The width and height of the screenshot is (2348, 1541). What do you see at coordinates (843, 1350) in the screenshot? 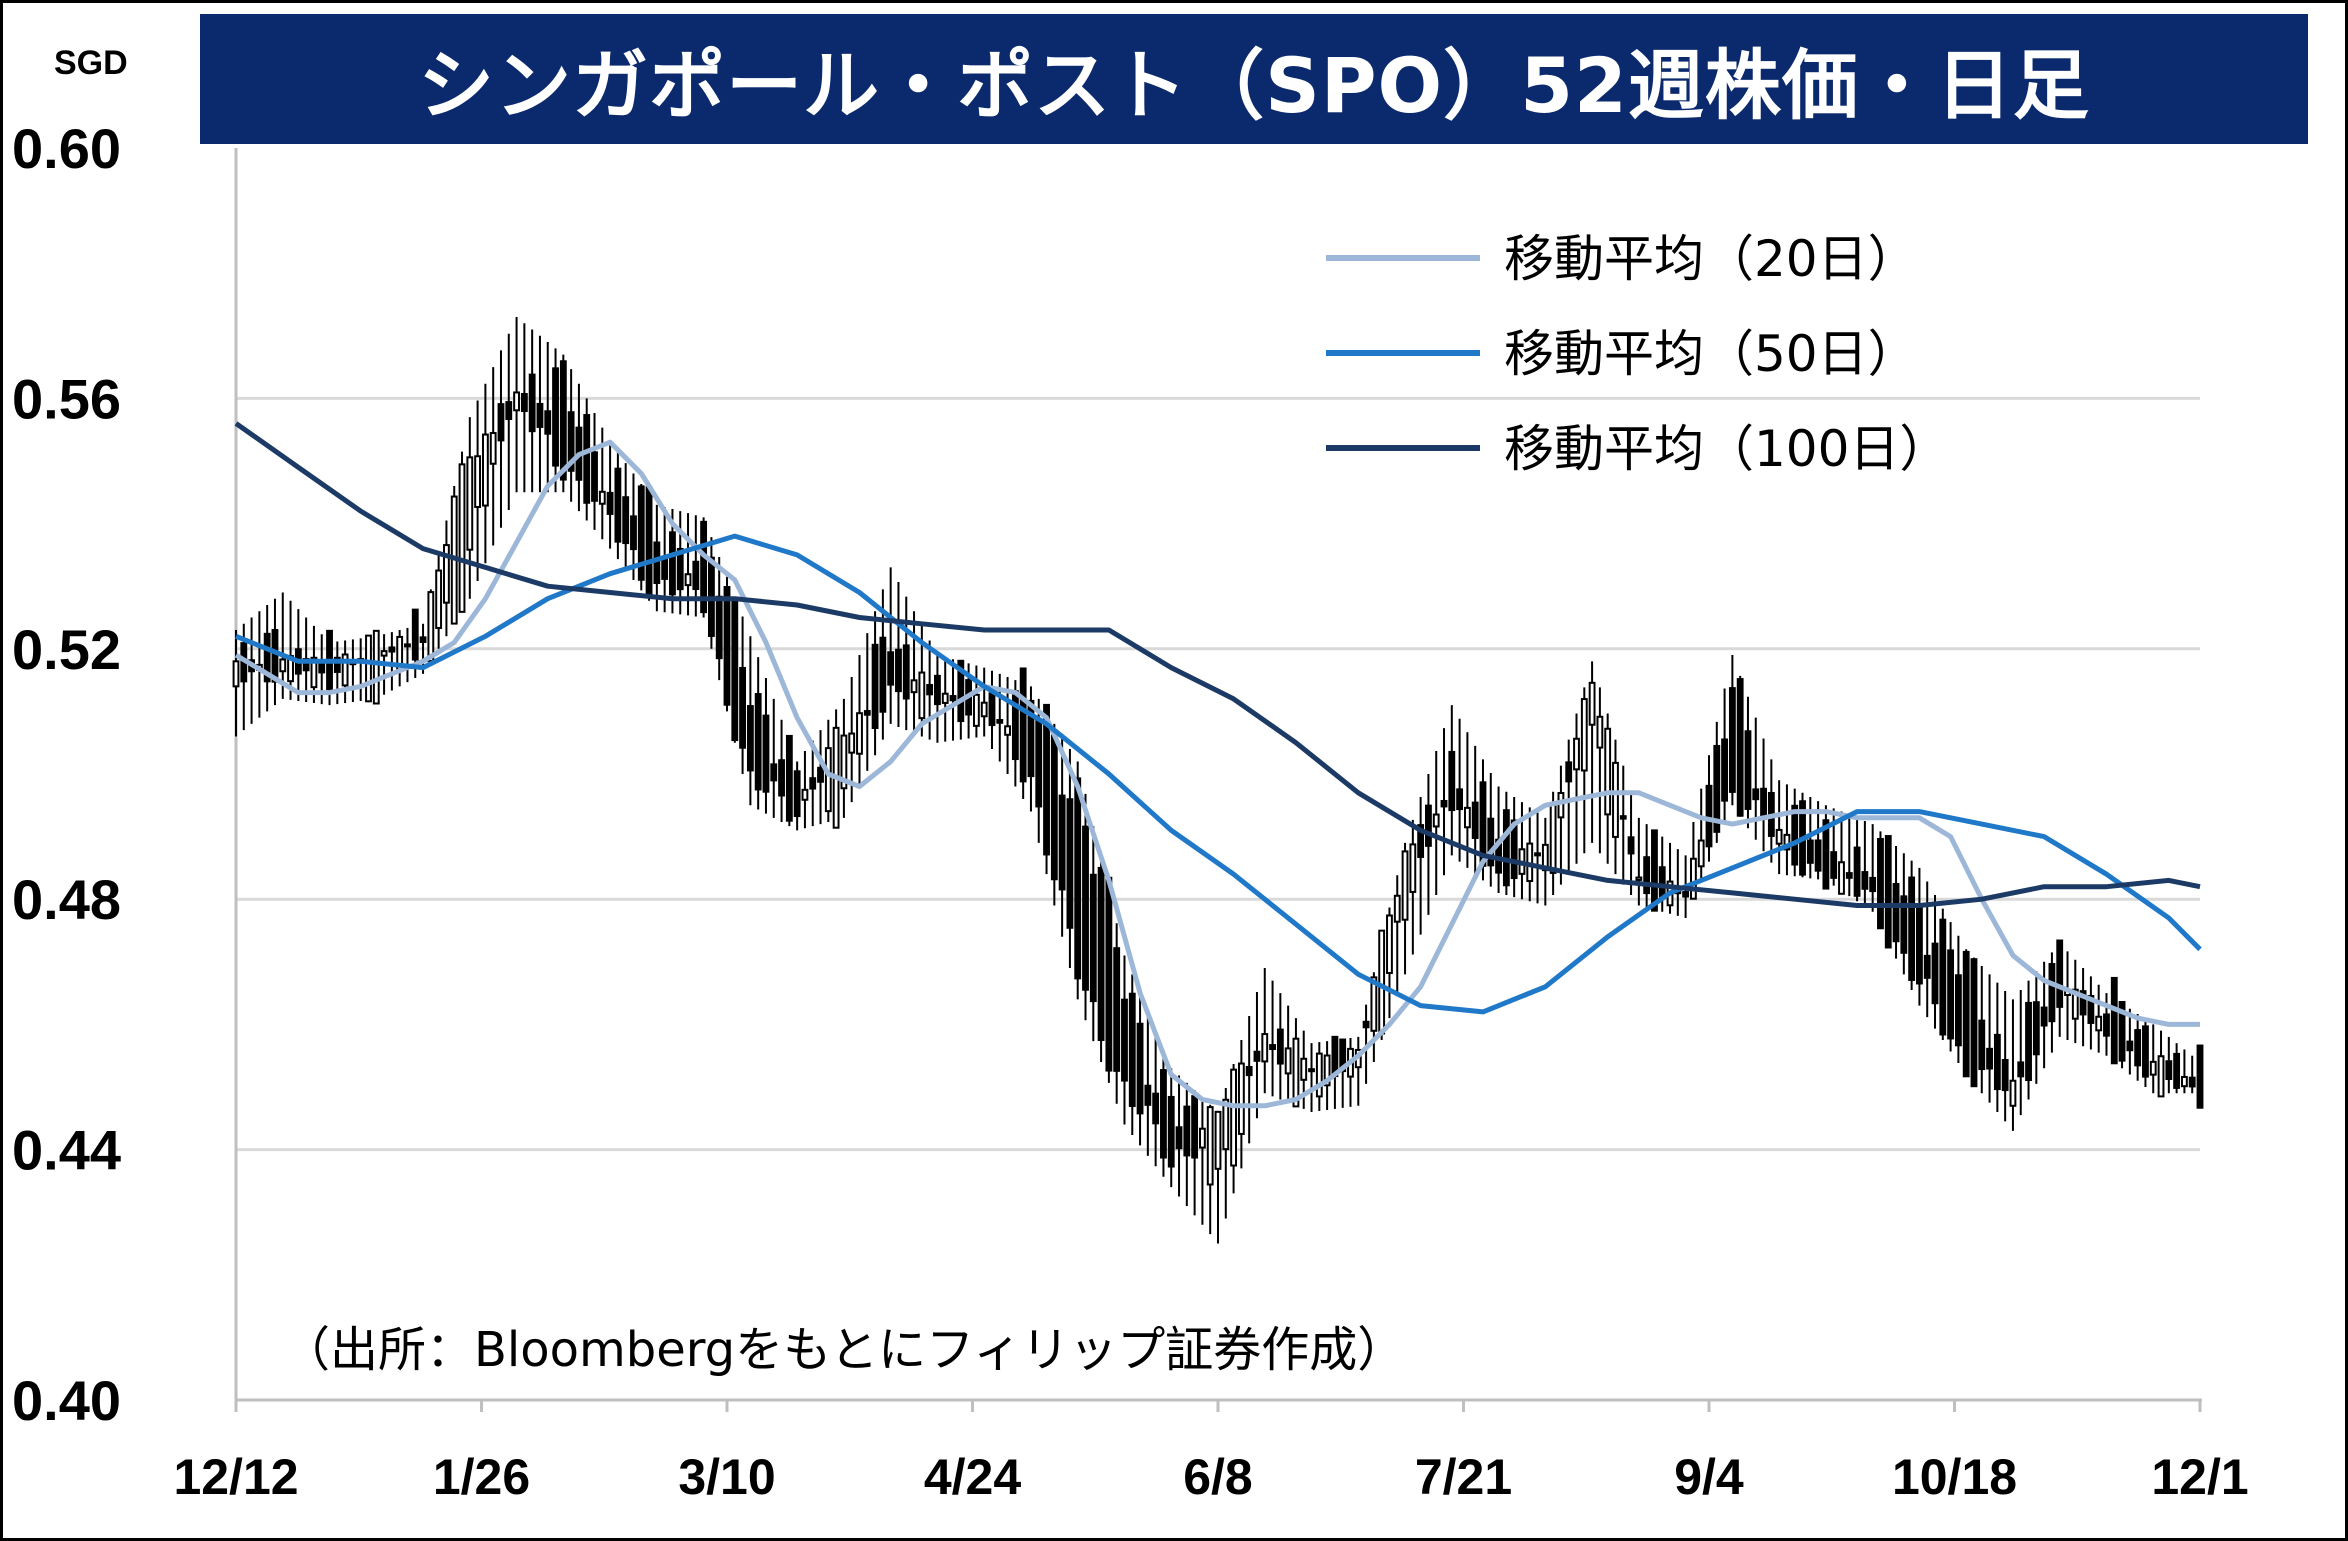
I see `source-note: （出所：Bloombergをもとにフィリップ証券作成）` at bounding box center [843, 1350].